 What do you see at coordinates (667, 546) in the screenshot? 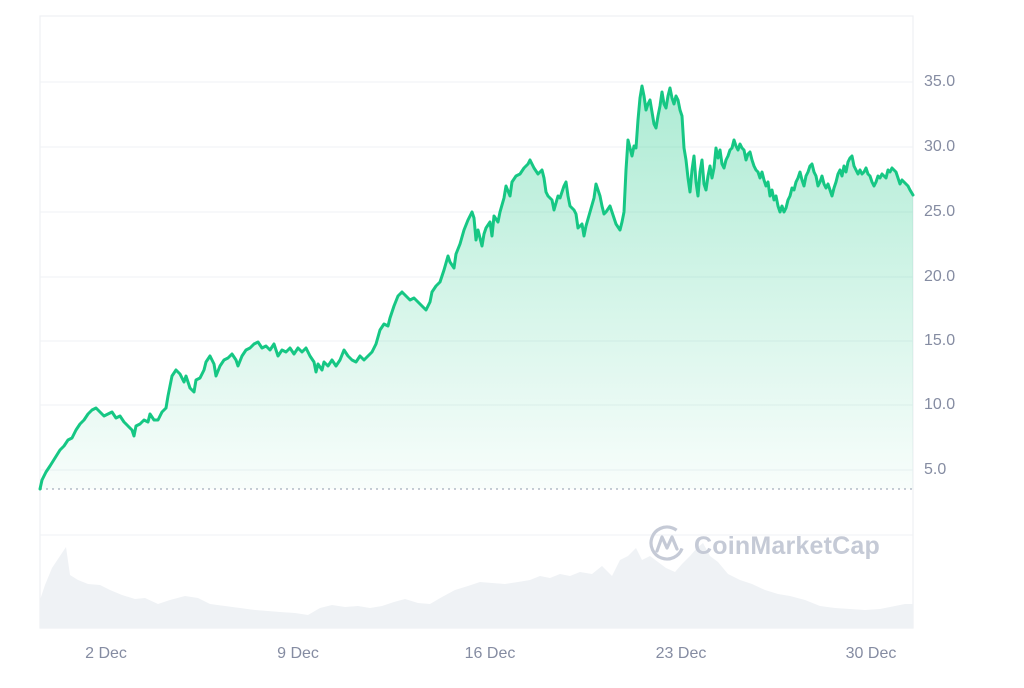
I see `coinmarketcap-logo-icon` at bounding box center [667, 546].